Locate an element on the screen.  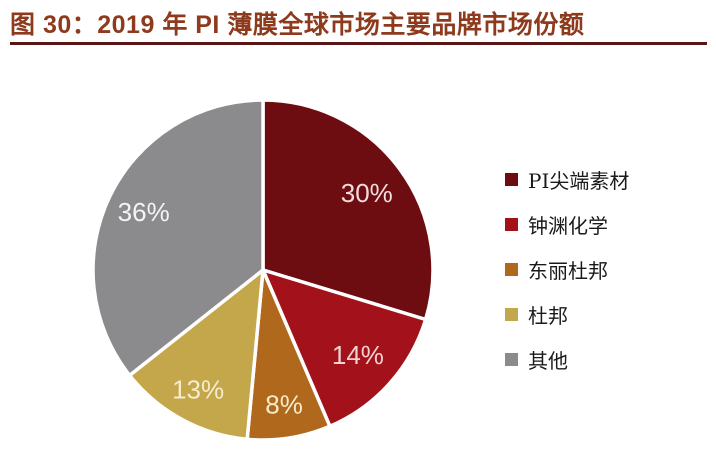
slice-label-4: 36% is located at coordinates (144, 212).